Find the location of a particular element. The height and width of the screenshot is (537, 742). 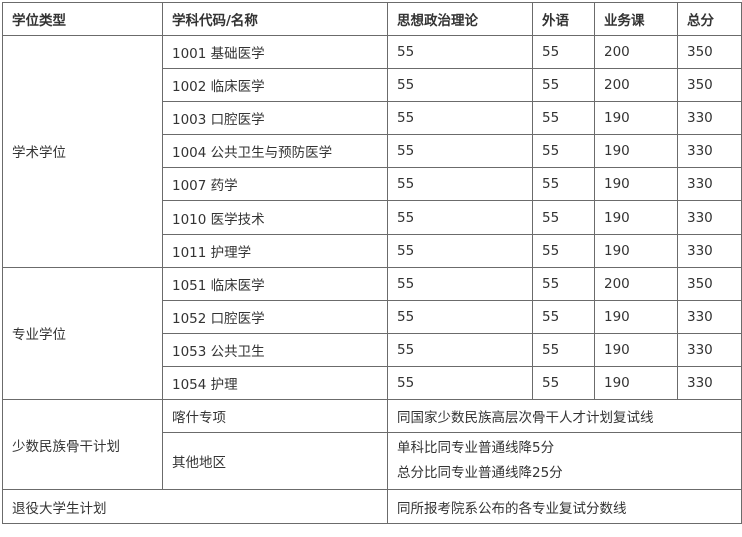

table-row: 1054 护理 55 55 190 330 is located at coordinates (372, 383).